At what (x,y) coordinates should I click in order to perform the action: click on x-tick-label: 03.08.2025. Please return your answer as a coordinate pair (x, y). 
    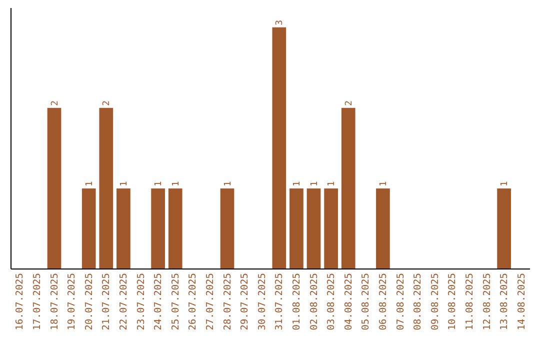
    Looking at the image, I should click on (332, 301).